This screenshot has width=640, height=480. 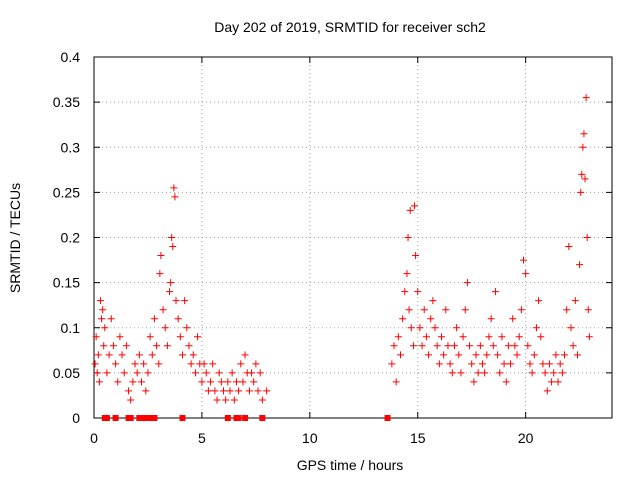 What do you see at coordinates (202, 438) in the screenshot?
I see `x-tick-label: 5` at bounding box center [202, 438].